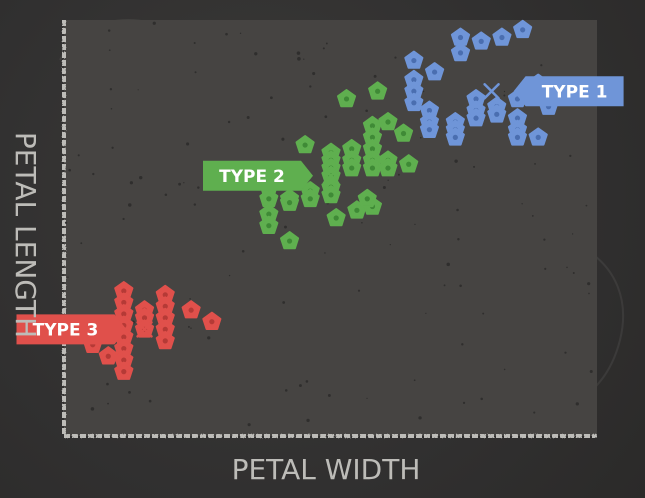  I want to click on callout-type-2: TYPE 2, so click(258, 175).